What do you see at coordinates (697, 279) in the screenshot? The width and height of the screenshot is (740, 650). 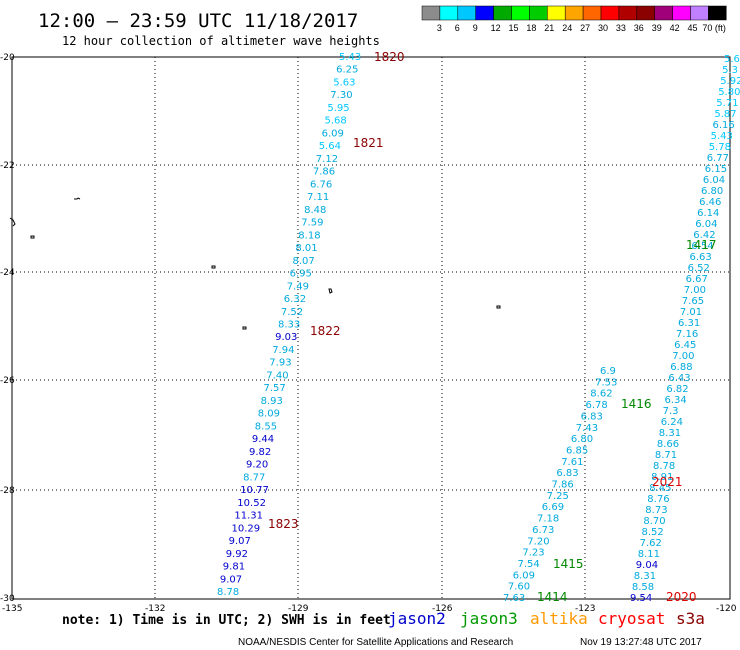 I see `jason3-wave-height: 6.67` at bounding box center [697, 279].